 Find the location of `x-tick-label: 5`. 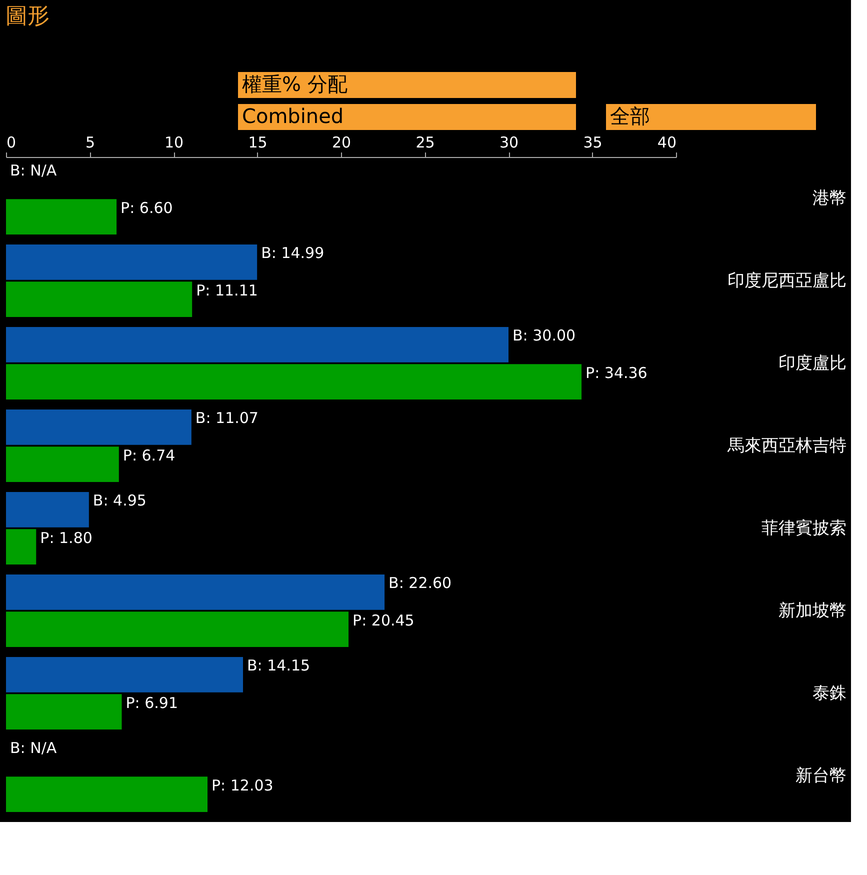

x-tick-label: 5 is located at coordinates (90, 143).